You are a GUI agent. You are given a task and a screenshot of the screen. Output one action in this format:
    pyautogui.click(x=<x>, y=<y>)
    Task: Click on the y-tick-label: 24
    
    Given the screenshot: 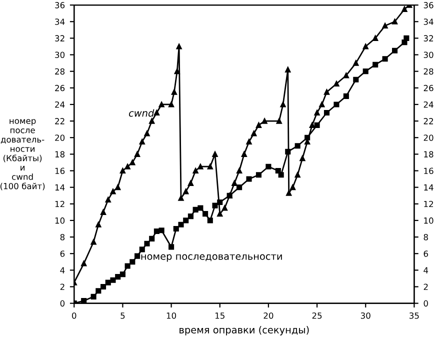 What is the action you would take?
    pyautogui.click(x=60, y=104)
    